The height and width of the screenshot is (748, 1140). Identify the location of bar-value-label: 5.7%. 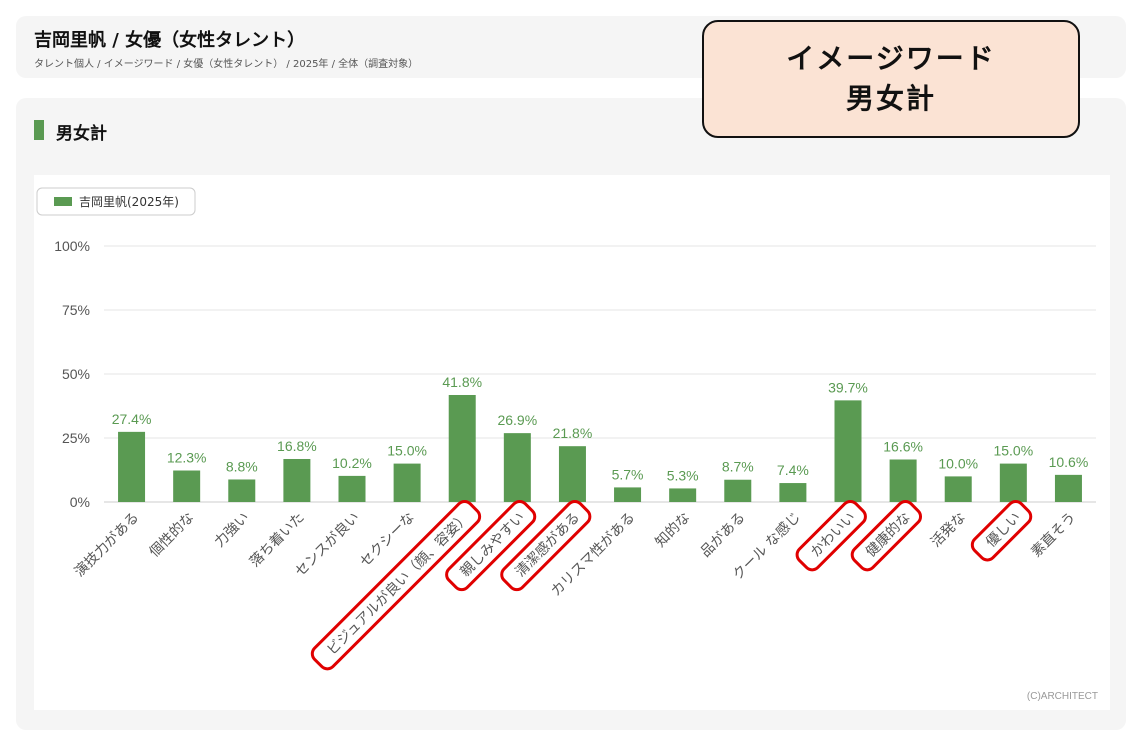
(628, 474).